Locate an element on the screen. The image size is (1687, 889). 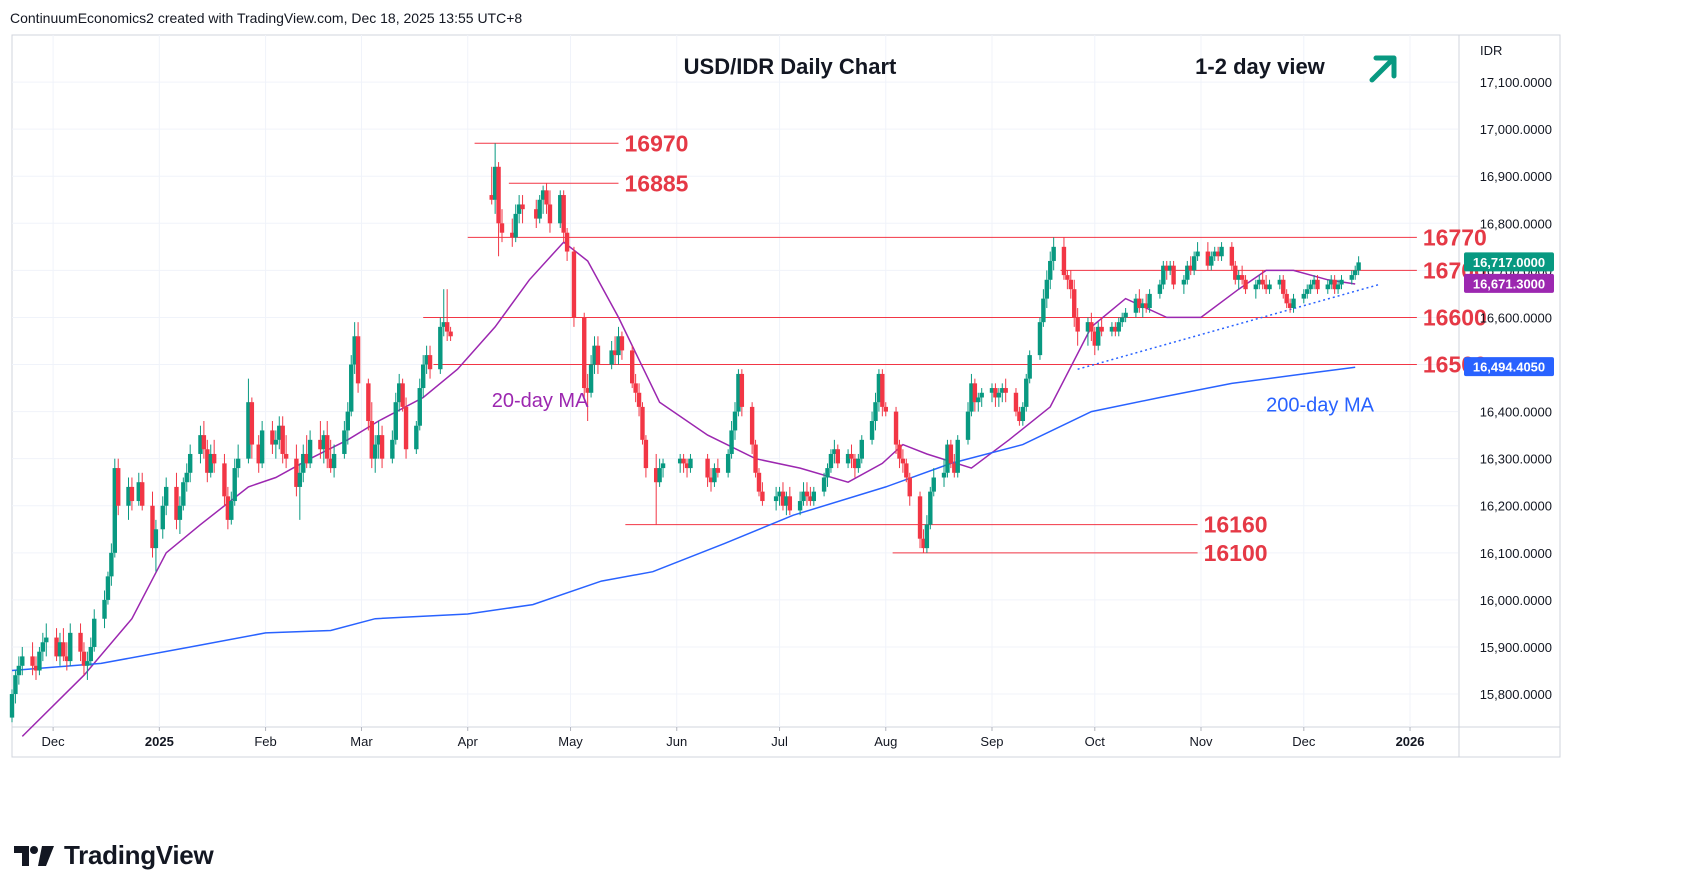
x-tick-label: 2025 is located at coordinates (159, 741).